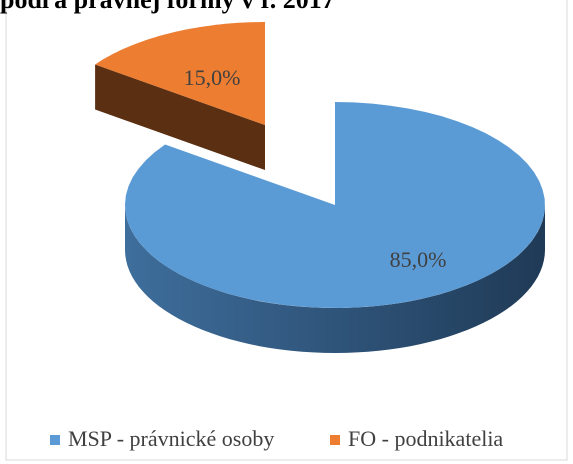  What do you see at coordinates (418, 259) in the screenshot?
I see `data-label: 85,0%` at bounding box center [418, 259].